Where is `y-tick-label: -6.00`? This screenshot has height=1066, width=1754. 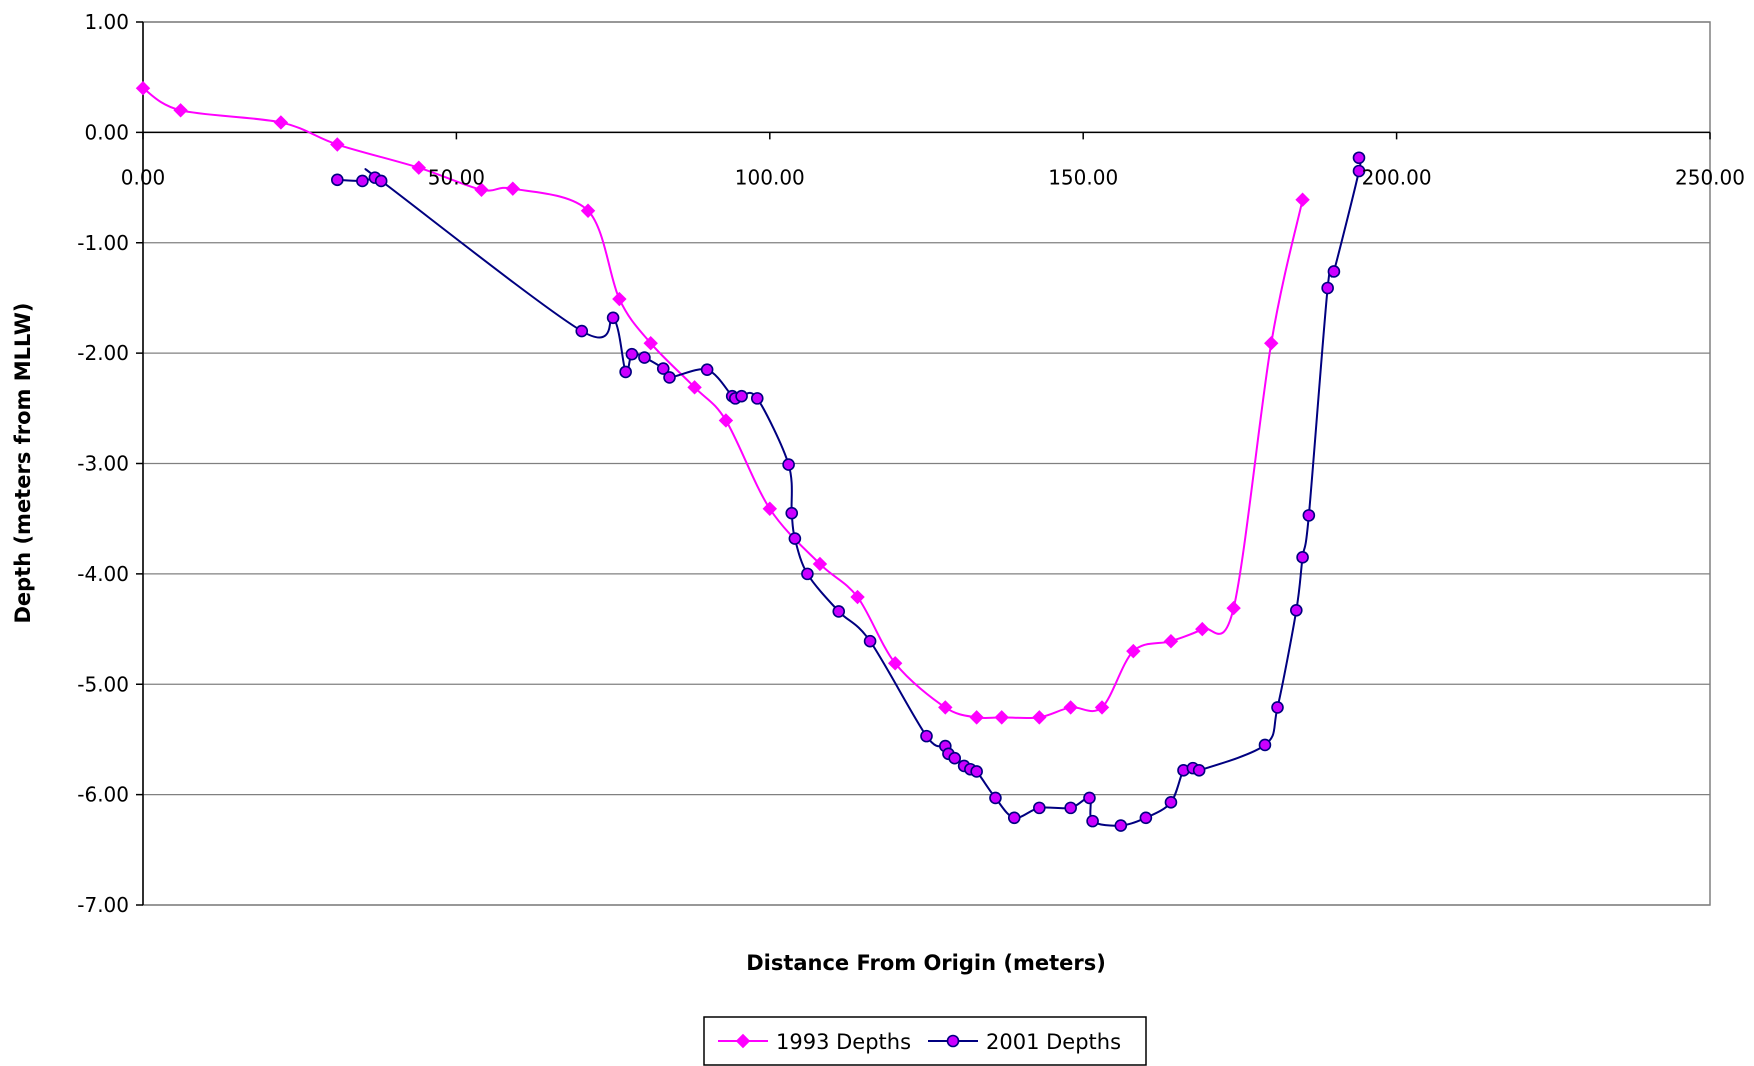
y-tick-label: -6.00 is located at coordinates (103, 795).